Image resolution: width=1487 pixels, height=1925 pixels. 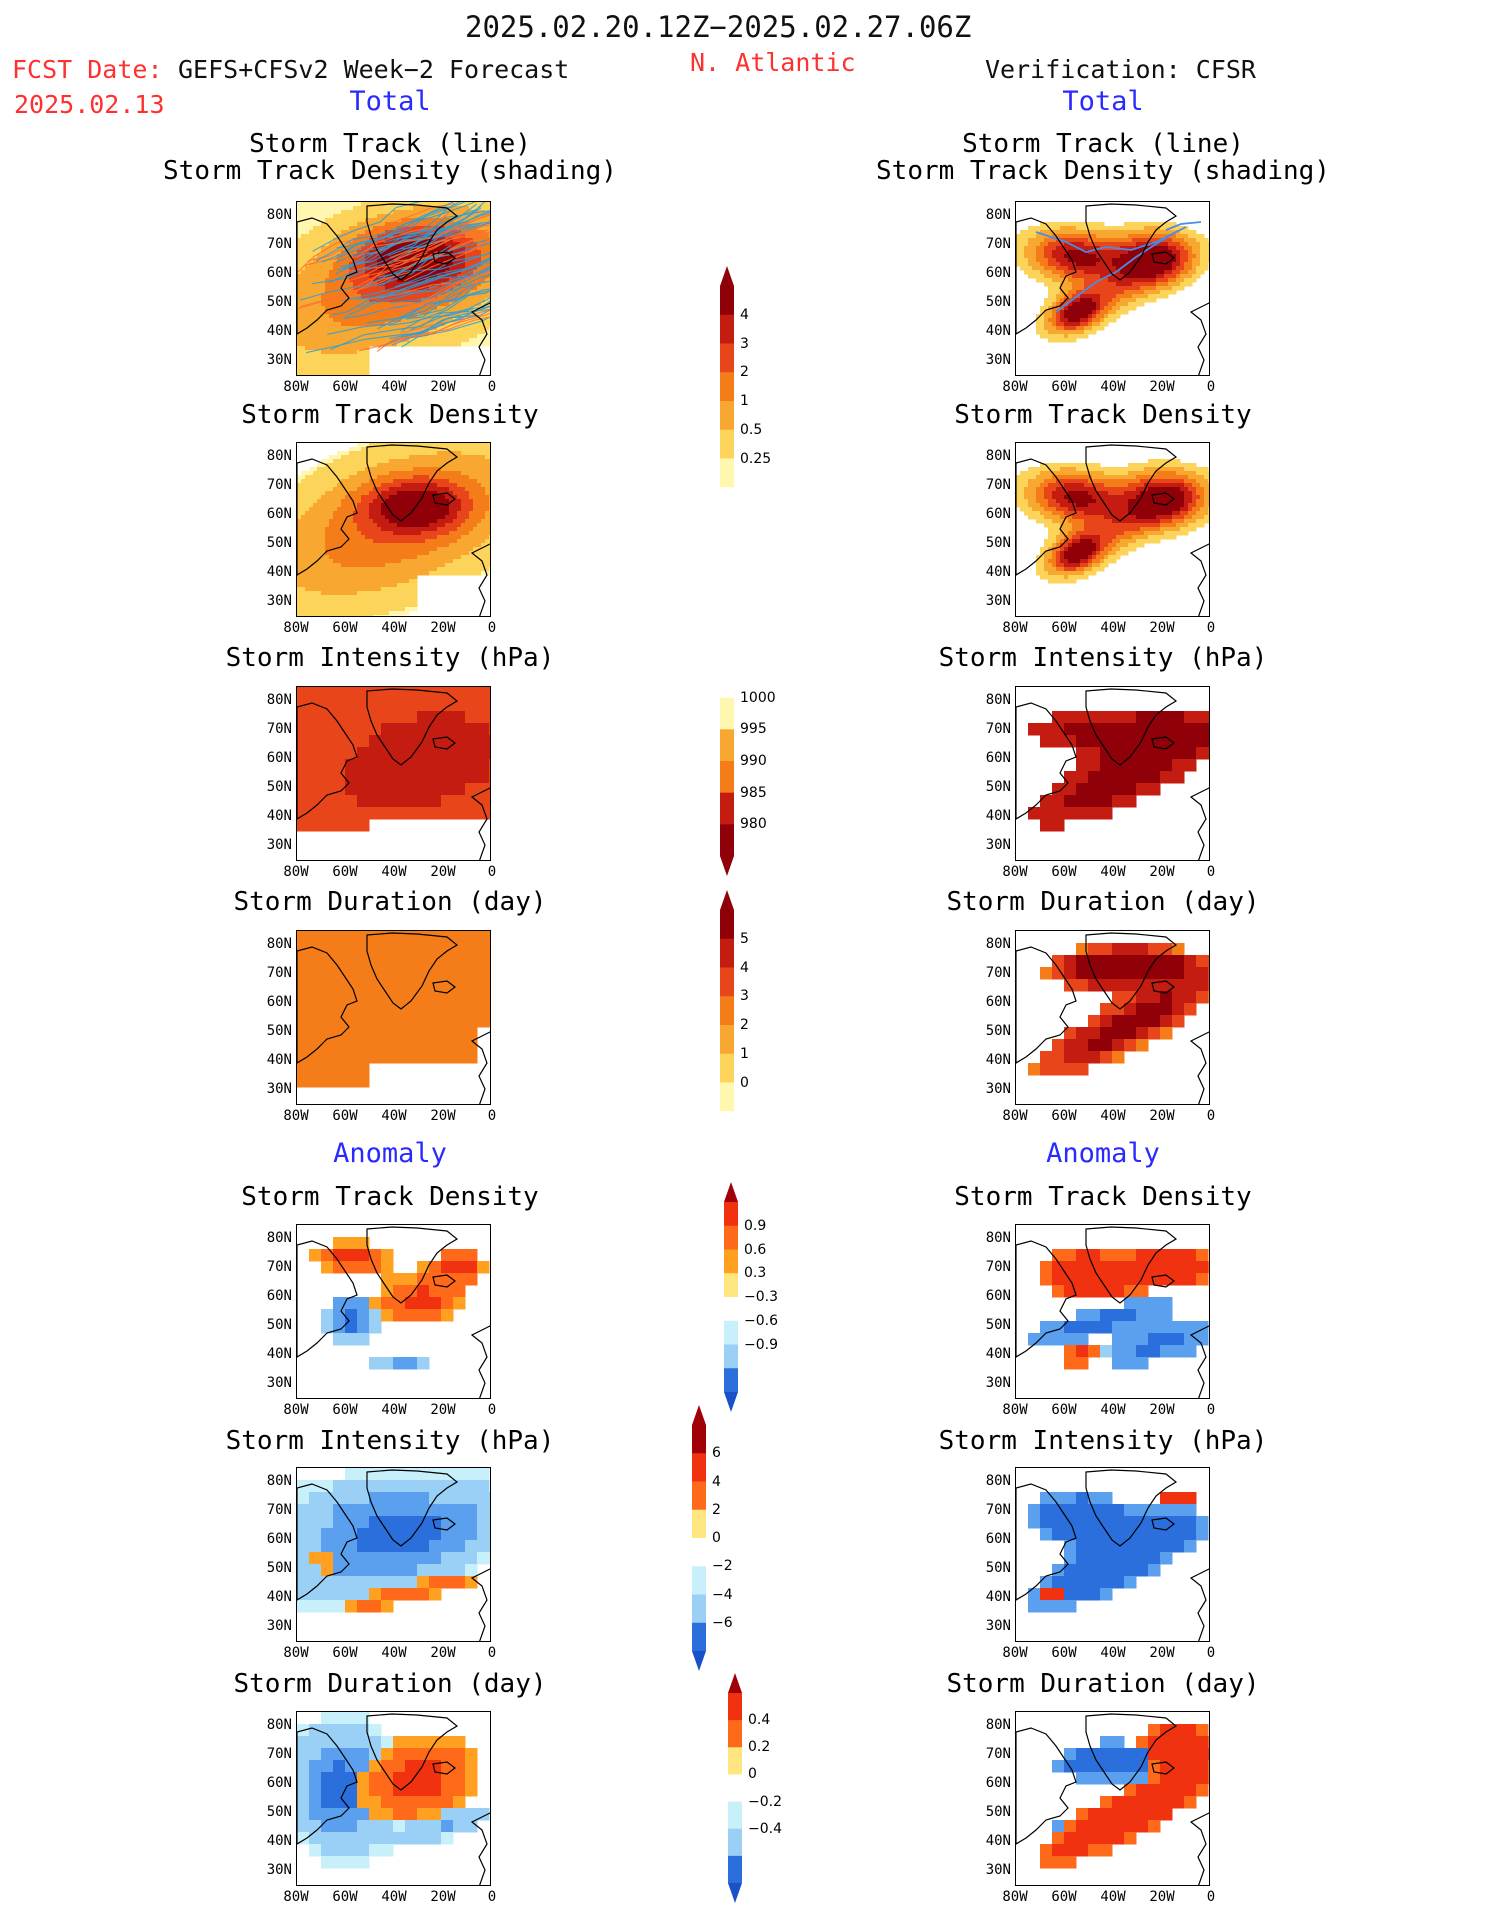 What do you see at coordinates (993, 302) in the screenshot?
I see `lat-tick-label: 50N` at bounding box center [993, 302].